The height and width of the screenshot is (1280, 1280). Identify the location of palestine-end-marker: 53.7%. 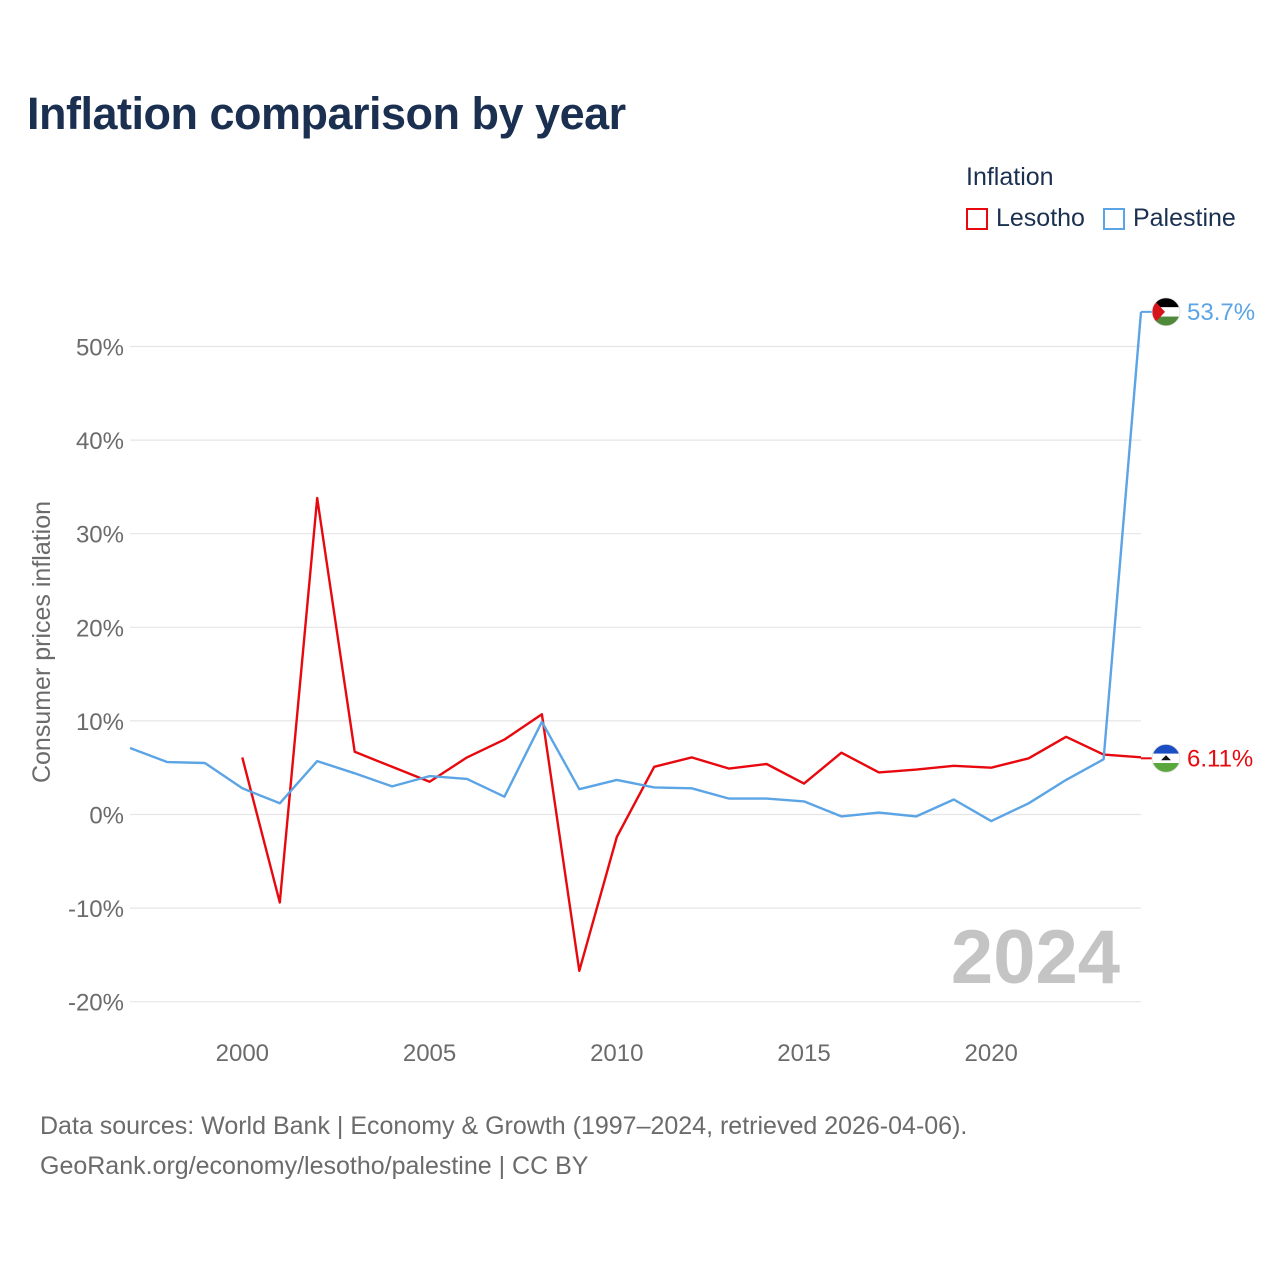
(1198, 312).